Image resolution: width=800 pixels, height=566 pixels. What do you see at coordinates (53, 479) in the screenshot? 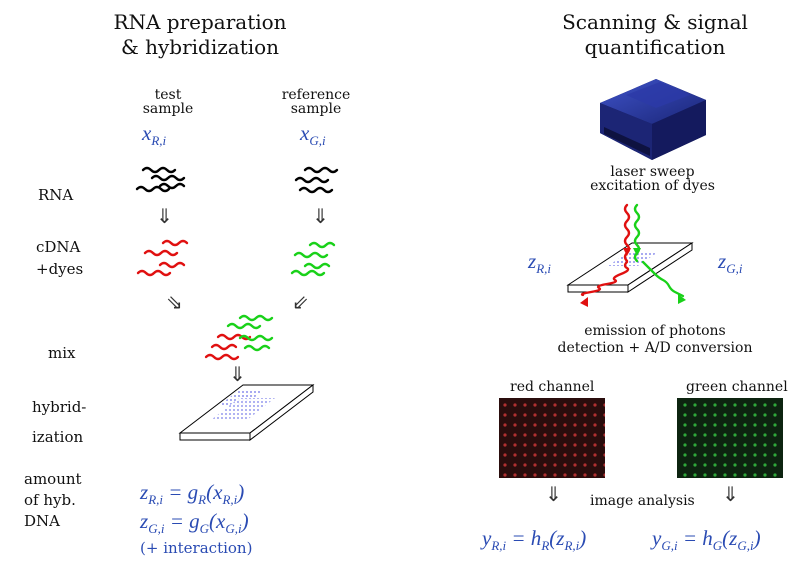
I see `row-label-amount-line1: amount` at bounding box center [53, 479].